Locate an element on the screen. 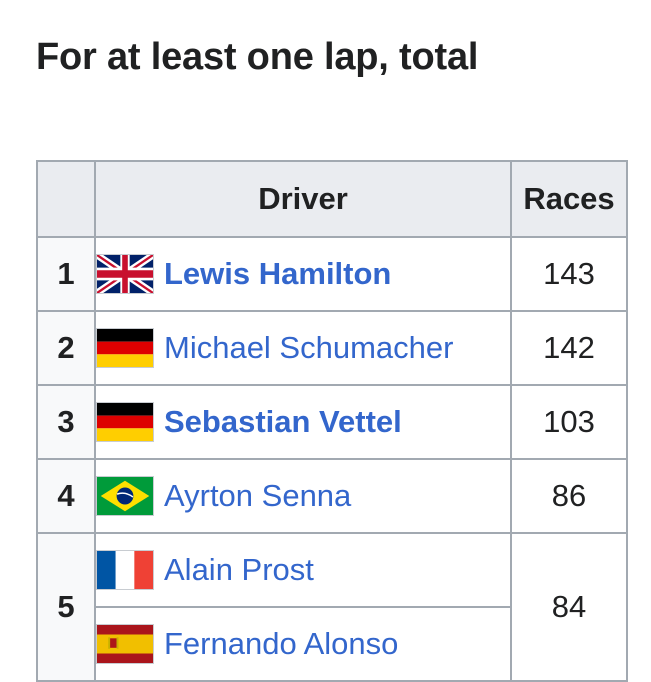 Image resolution: width=651 pixels, height=682 pixels. driver-cell: Michael Schumacher is located at coordinates (303, 348).